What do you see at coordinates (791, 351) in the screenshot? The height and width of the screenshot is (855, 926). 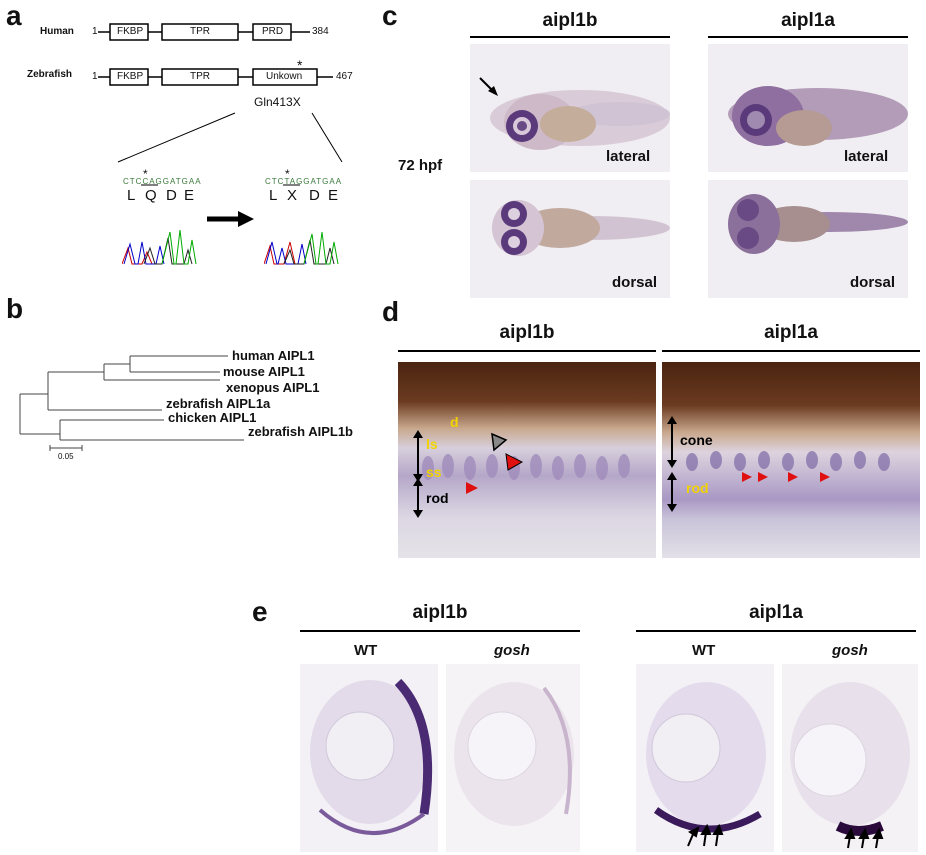 I see `d-rule-right` at bounding box center [791, 351].